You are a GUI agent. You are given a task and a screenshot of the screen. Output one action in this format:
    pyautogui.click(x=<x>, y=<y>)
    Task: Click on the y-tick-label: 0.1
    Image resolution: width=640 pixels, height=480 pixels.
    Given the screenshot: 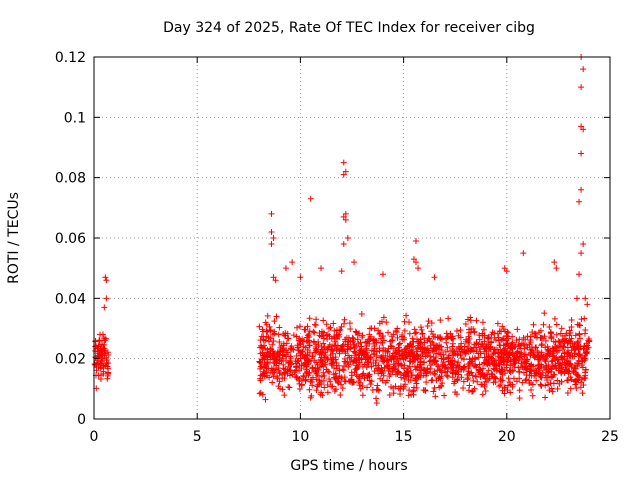 What is the action you would take?
    pyautogui.click(x=75, y=118)
    